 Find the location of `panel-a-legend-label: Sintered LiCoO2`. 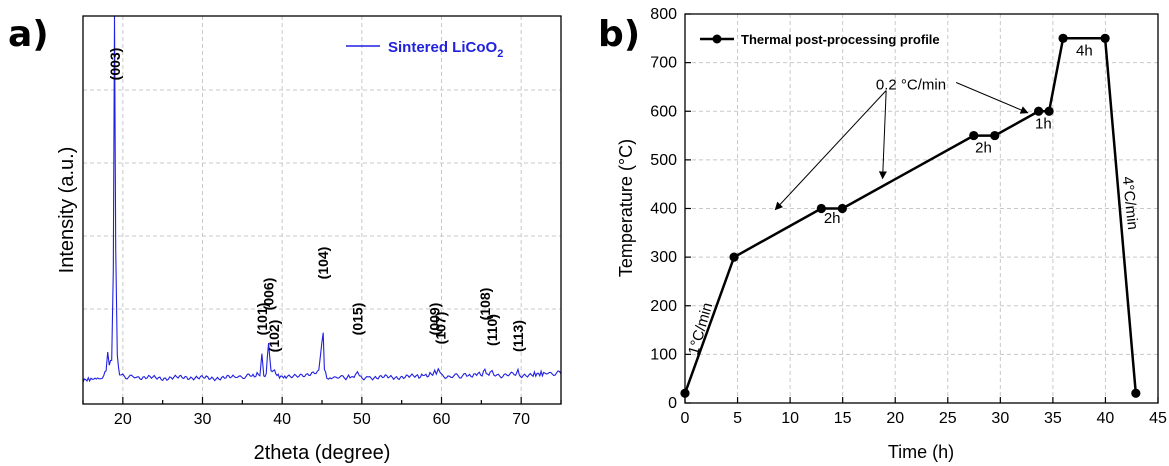

panel-a-legend-label: Sintered LiCoO2 is located at coordinates (445, 49).